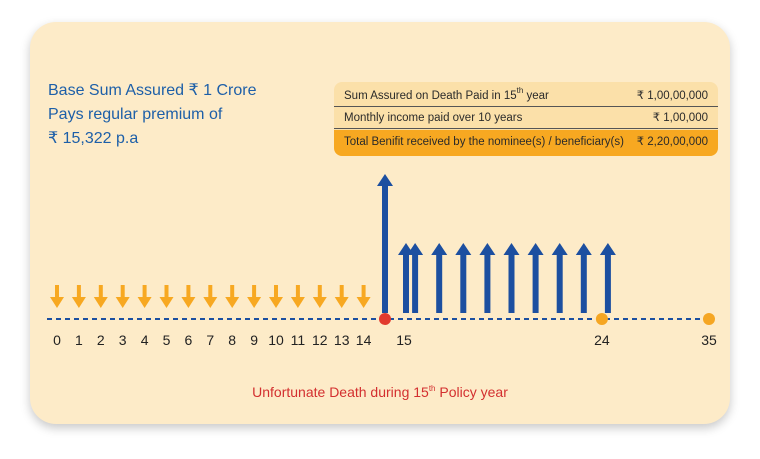 Image resolution: width=760 pixels, height=459 pixels. What do you see at coordinates (232, 340) in the screenshot?
I see `year-label: 8` at bounding box center [232, 340].